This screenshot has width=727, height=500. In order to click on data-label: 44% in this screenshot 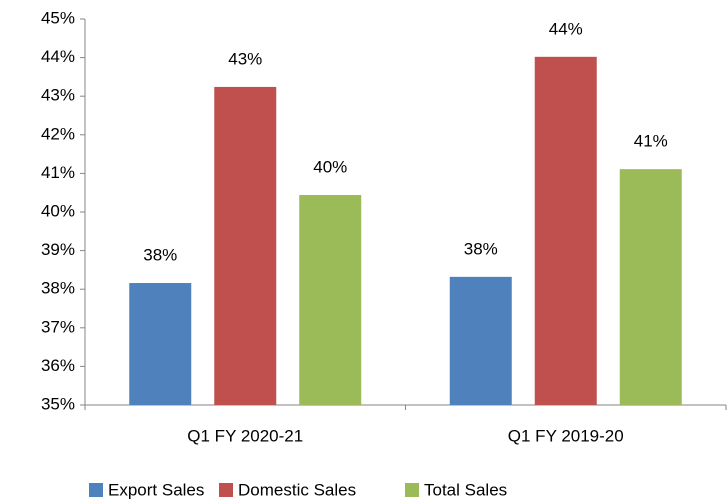, I will do `click(566, 28)`.